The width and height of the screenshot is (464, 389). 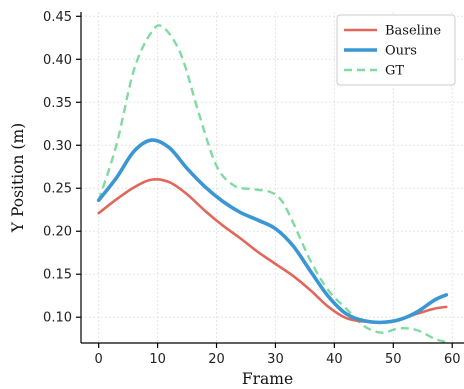 What do you see at coordinates (57, 275) in the screenshot?
I see `y-tick-label: 0.15` at bounding box center [57, 275].